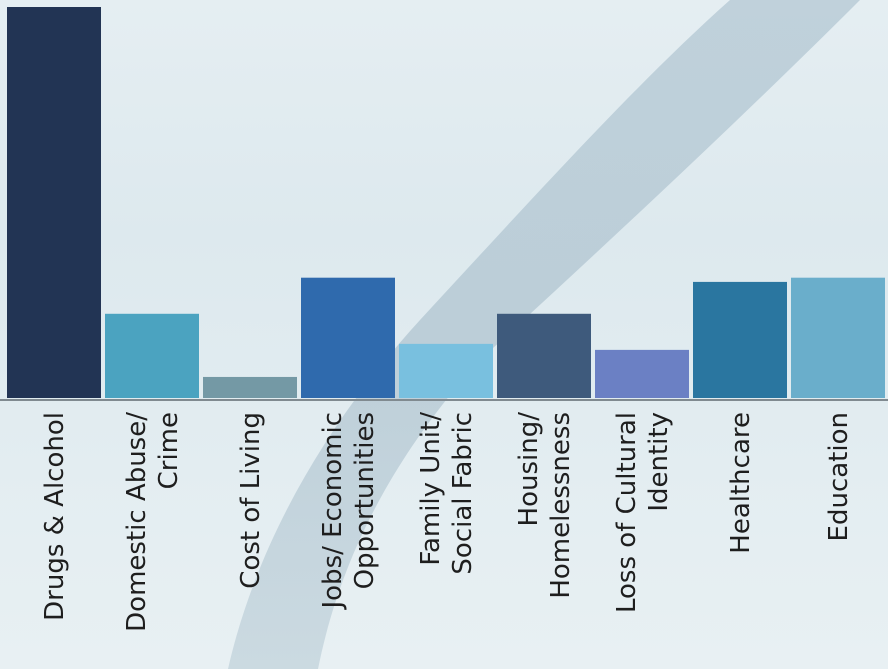 The image size is (888, 669). I want to click on x-tick-label-6: Housing/Homelessness, so click(545, 505).